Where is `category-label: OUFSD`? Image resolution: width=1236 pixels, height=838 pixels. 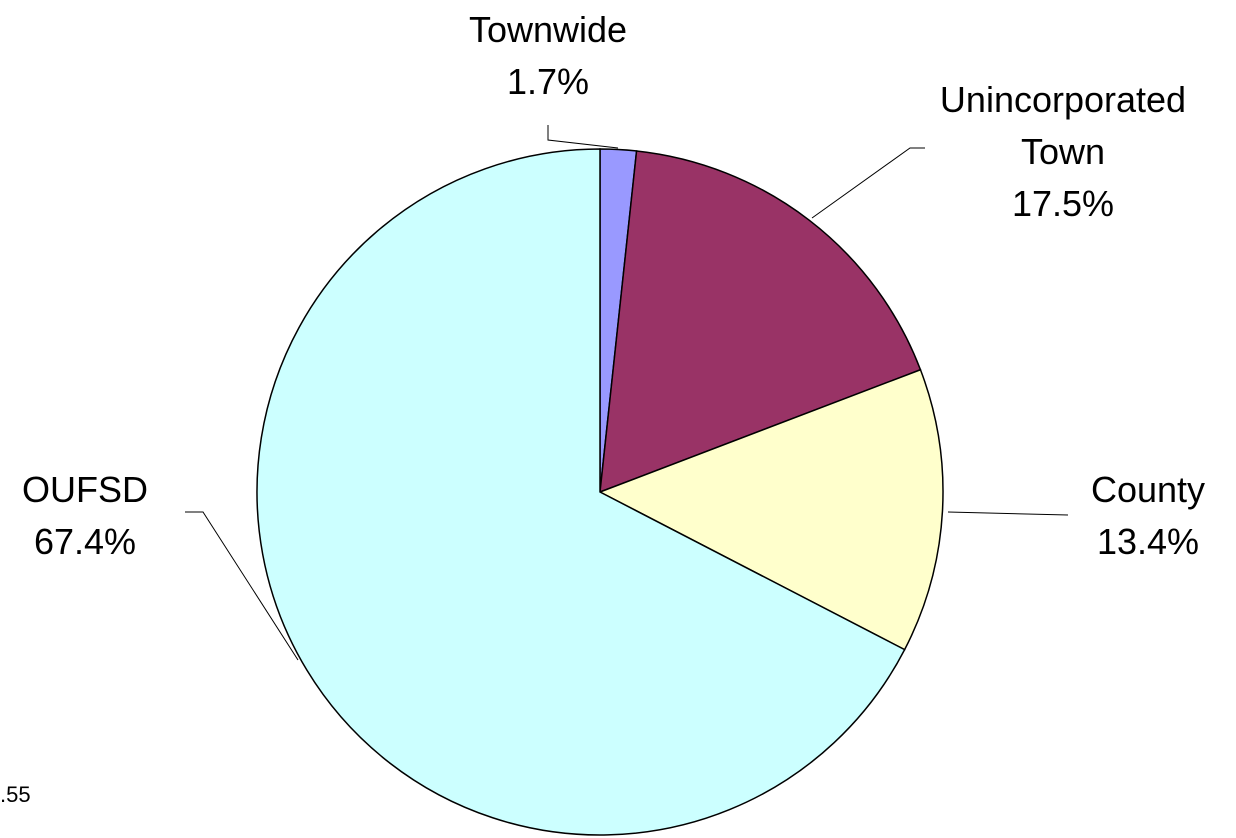 category-label: OUFSD is located at coordinates (85, 489).